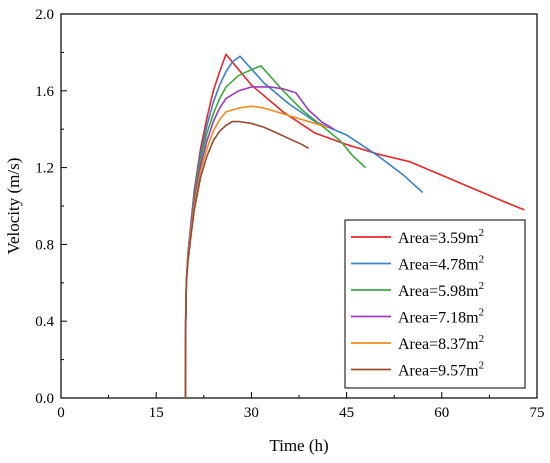  I want to click on legend-label-5: Area=8.37m2, so click(441, 343).